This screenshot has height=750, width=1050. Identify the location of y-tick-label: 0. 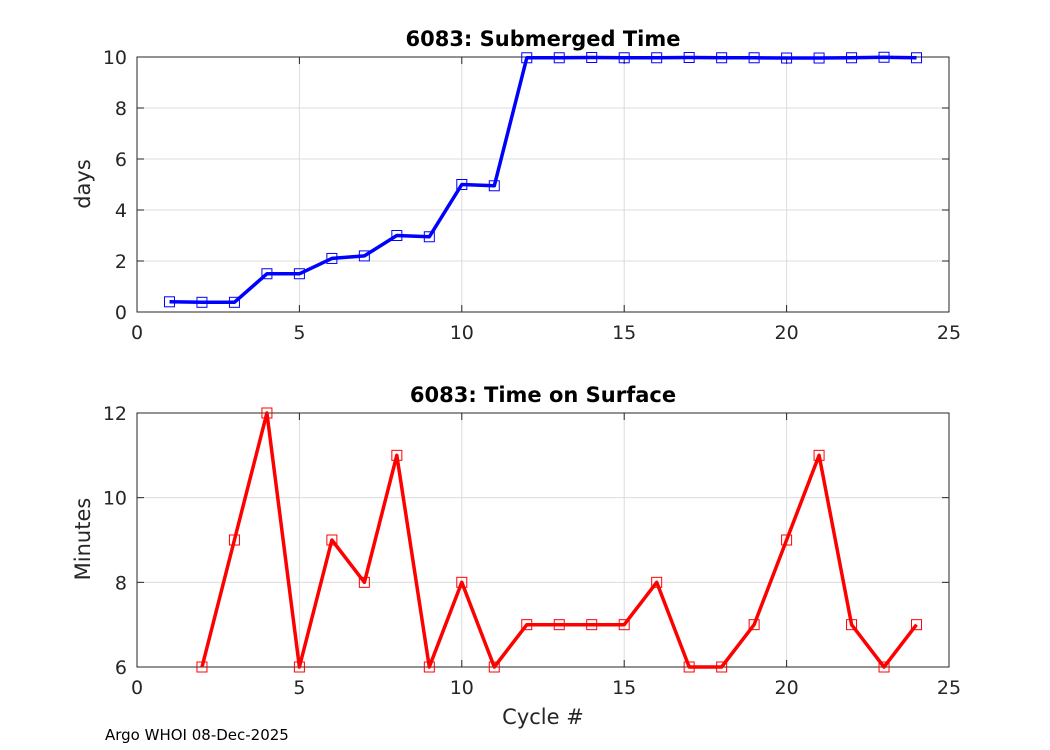
(121, 313).